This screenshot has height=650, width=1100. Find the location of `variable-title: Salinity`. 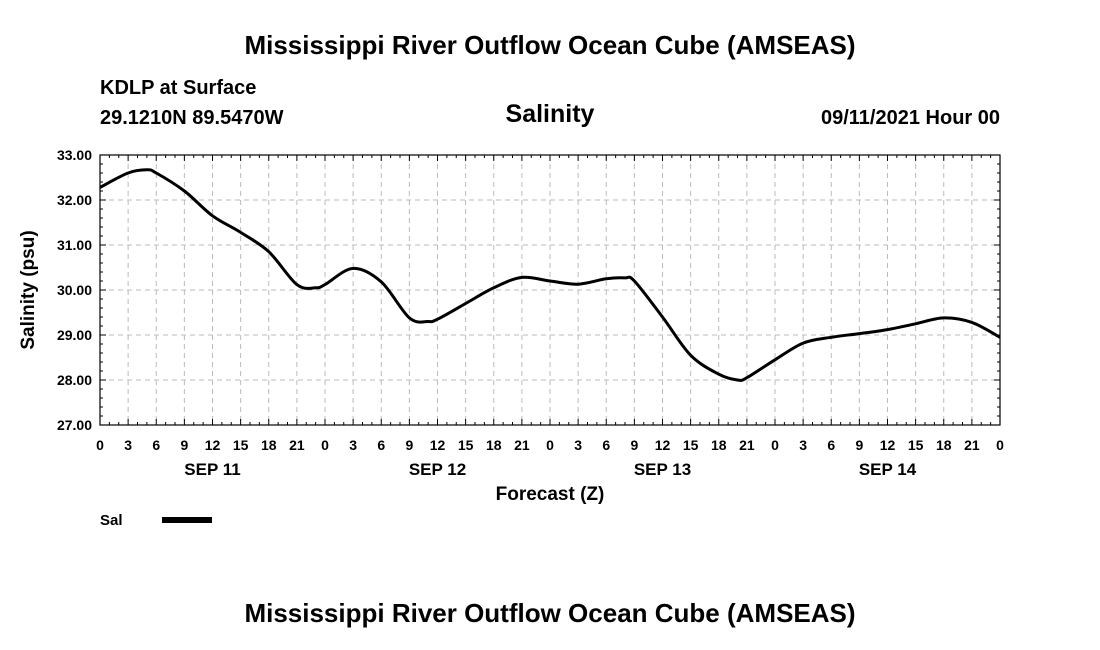

variable-title: Salinity is located at coordinates (550, 114).